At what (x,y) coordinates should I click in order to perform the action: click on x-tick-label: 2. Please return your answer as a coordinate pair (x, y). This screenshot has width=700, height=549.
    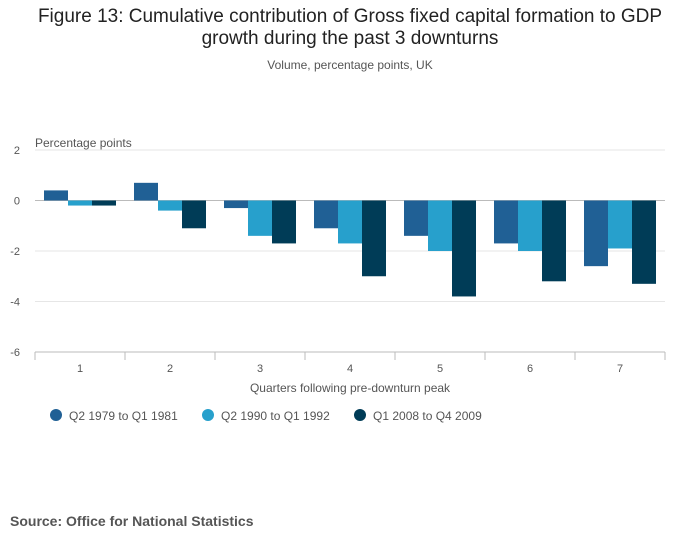
    Looking at the image, I should click on (170, 369).